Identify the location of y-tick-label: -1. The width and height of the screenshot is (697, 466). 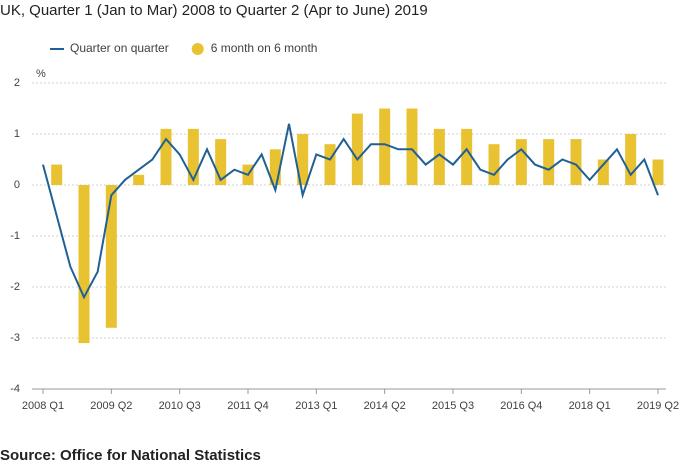
(15, 236).